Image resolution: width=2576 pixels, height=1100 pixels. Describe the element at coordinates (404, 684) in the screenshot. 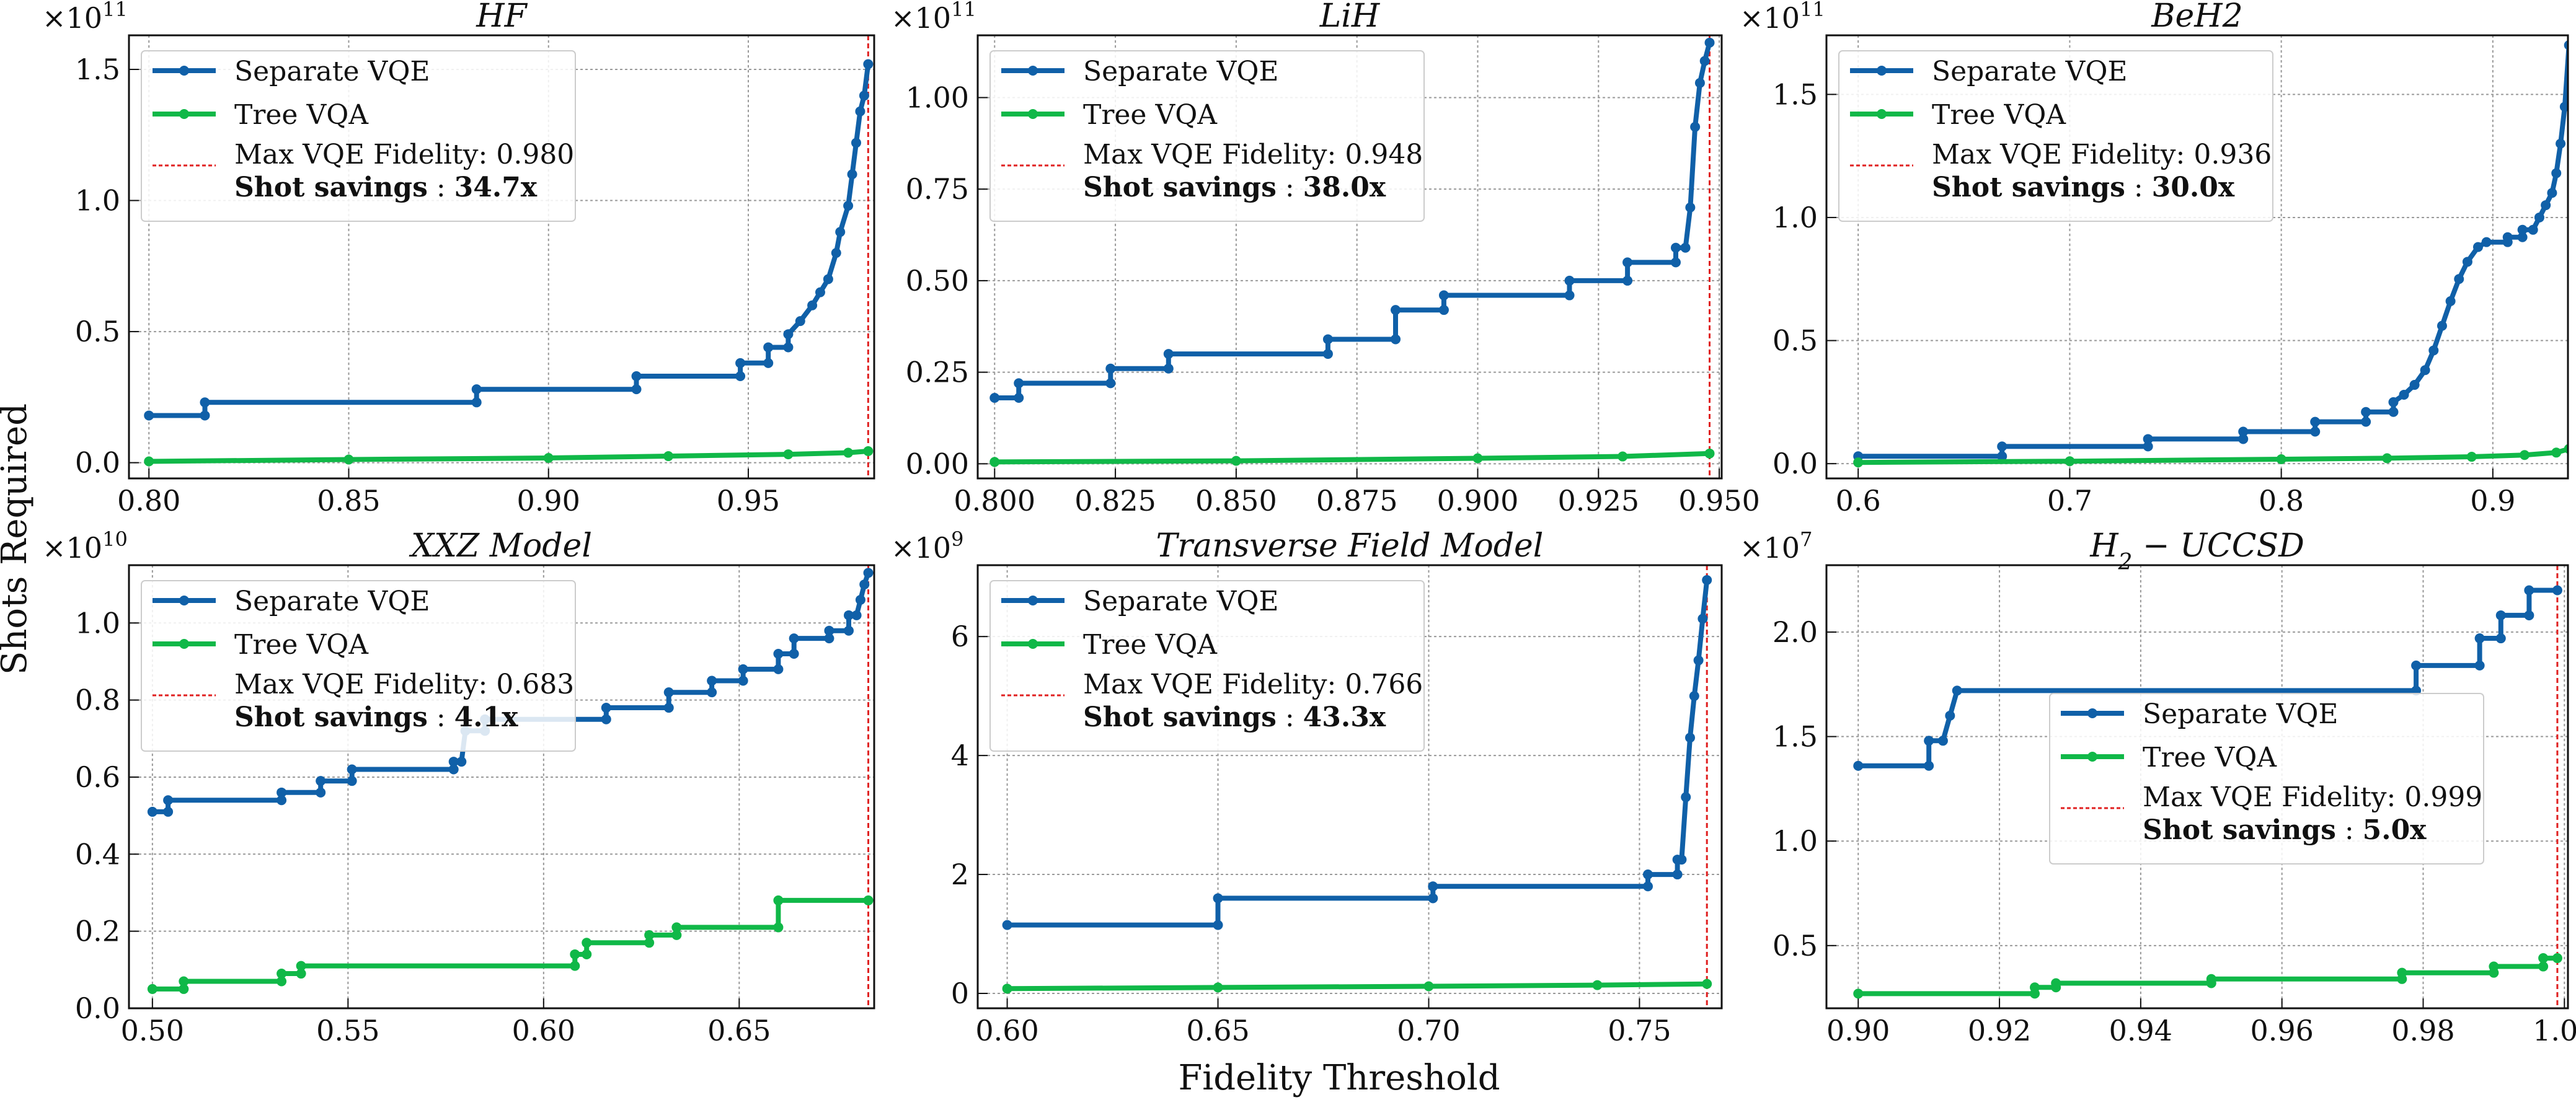

I see `legend-max-fidelity: Max VQE Fidelity: 0.683` at that location.